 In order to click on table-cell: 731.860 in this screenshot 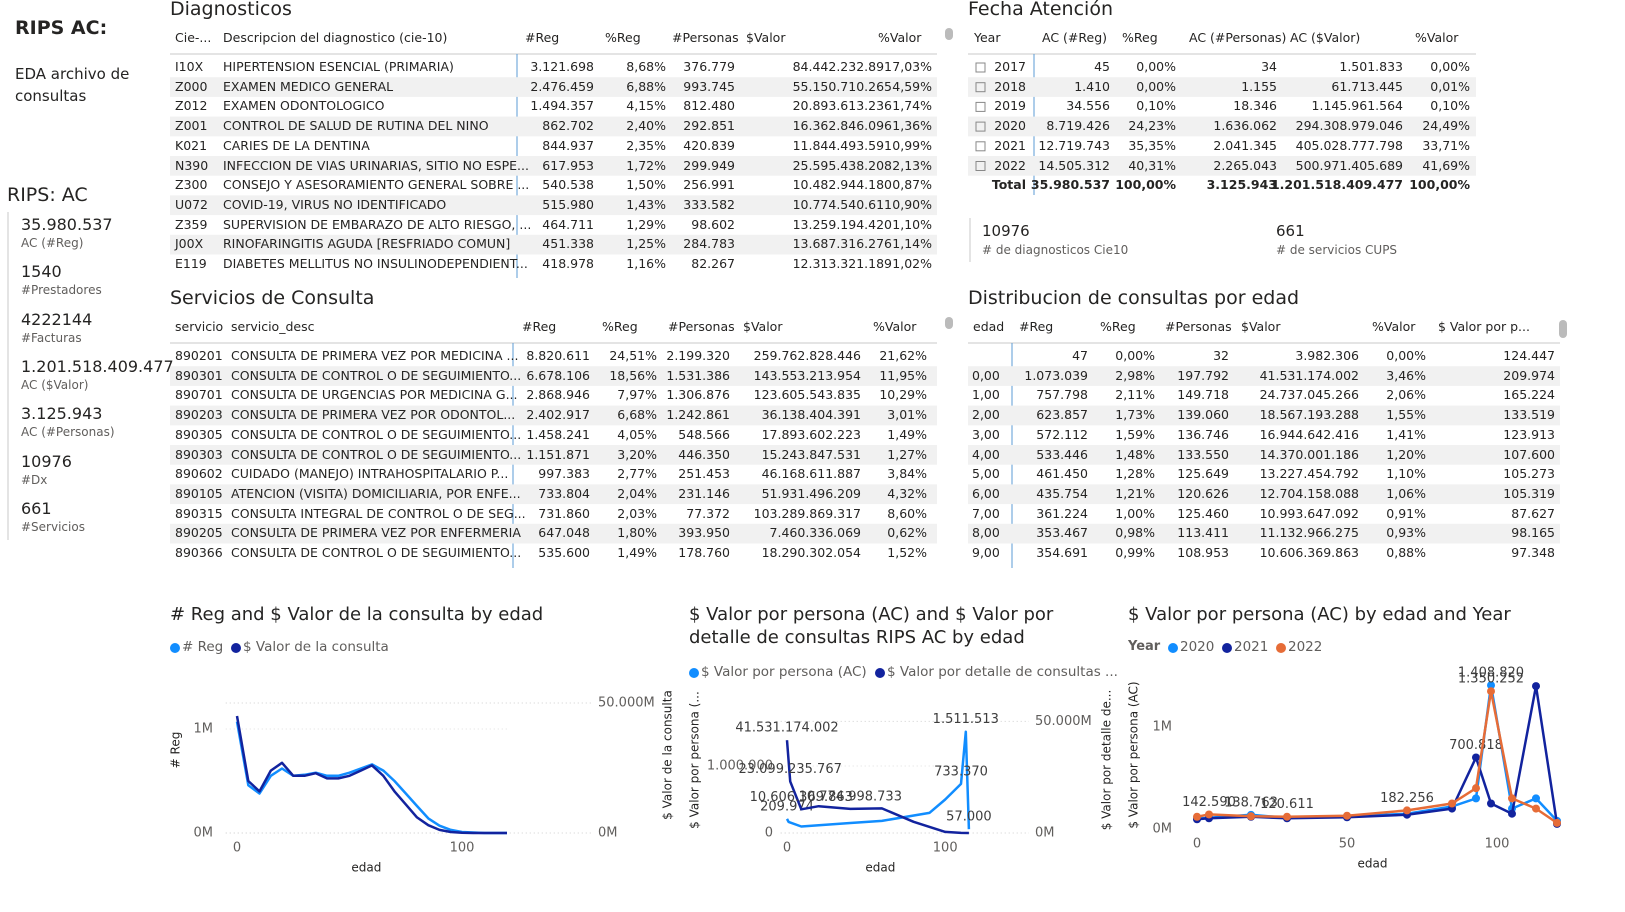, I will do `click(564, 513)`.